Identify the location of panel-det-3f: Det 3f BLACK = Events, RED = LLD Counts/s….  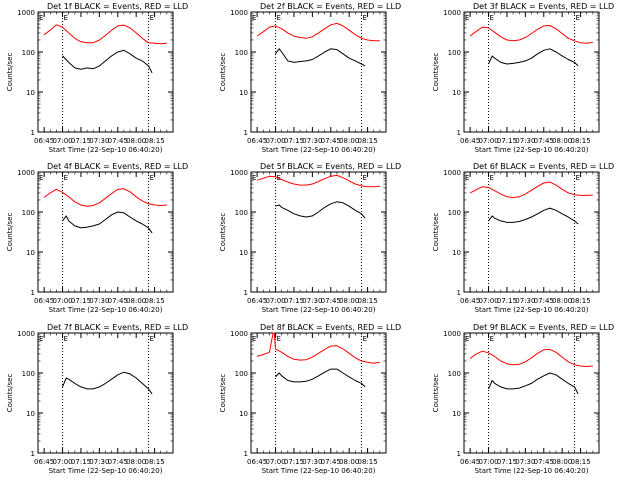
(523, 78).